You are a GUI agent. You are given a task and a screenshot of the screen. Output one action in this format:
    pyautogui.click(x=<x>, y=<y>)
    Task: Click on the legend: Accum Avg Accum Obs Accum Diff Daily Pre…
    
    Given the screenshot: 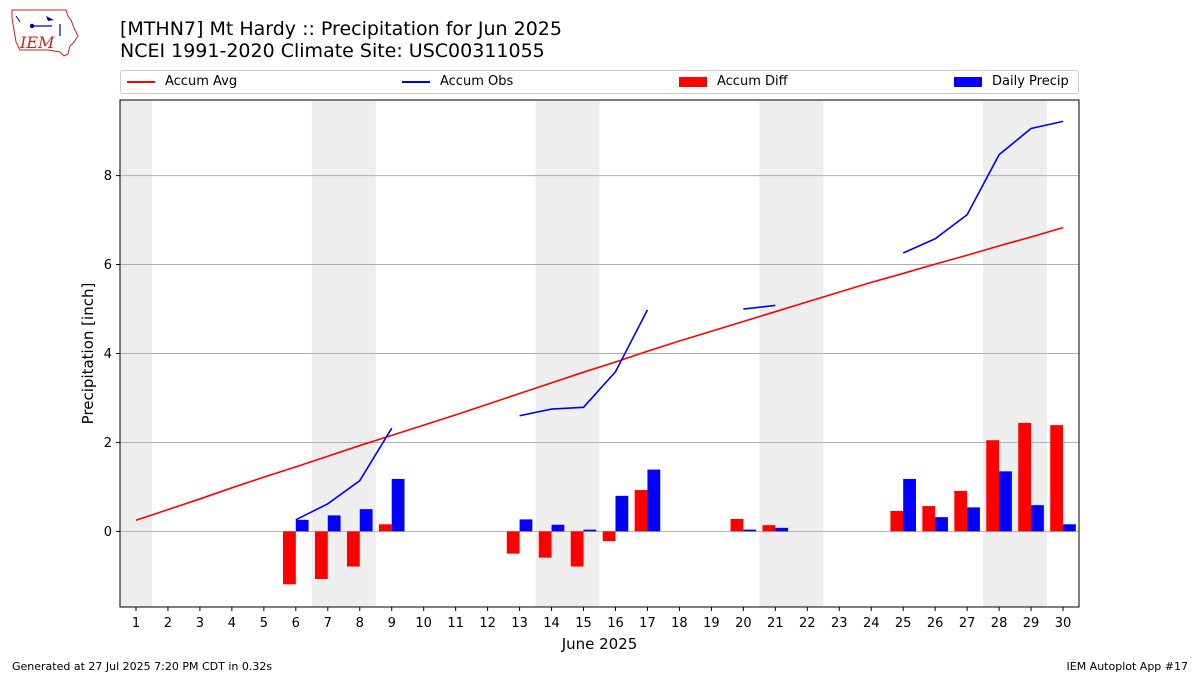 What is the action you would take?
    pyautogui.click(x=599, y=82)
    